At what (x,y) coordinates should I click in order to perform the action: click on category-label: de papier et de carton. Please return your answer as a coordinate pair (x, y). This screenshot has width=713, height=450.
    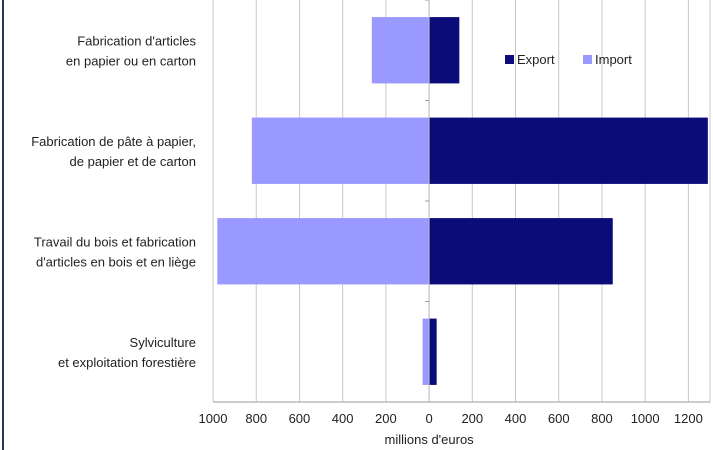
    Looking at the image, I should click on (133, 161).